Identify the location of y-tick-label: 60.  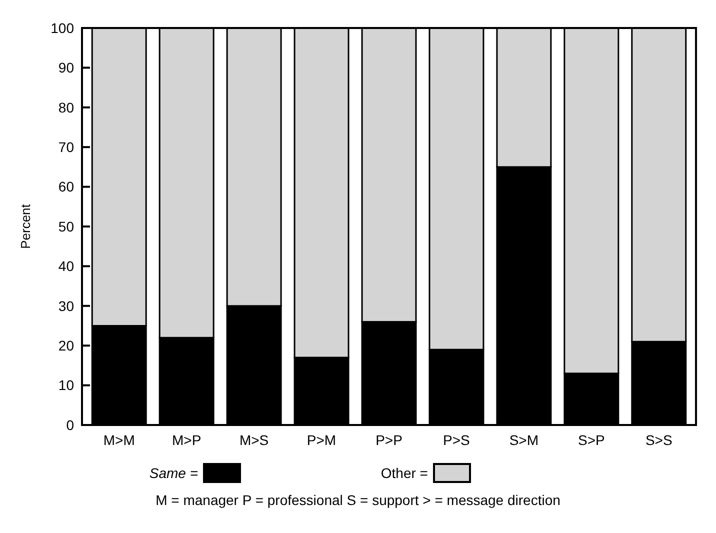
(66, 186).